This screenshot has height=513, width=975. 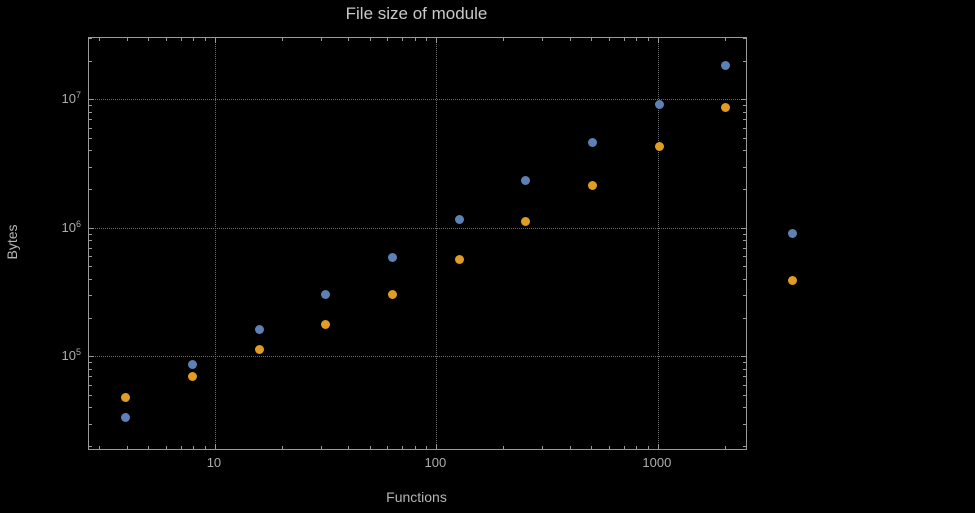 I want to click on x-tick-label: 10, so click(x=214, y=462).